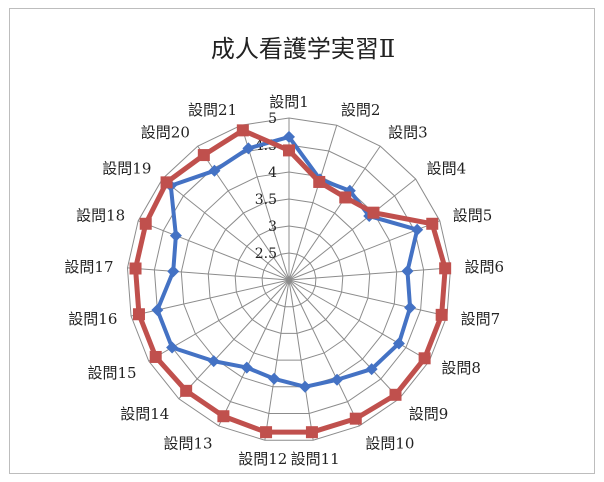  I want to click on category-label: 設問14, so click(144, 414).